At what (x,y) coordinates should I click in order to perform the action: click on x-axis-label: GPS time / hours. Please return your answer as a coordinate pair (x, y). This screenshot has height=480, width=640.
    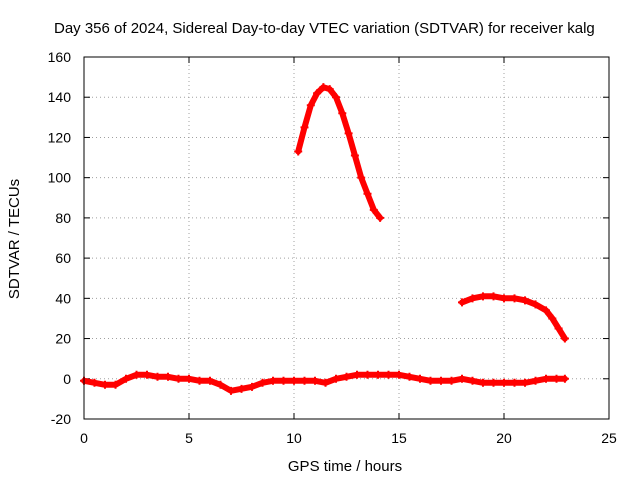
    Looking at the image, I should click on (345, 466).